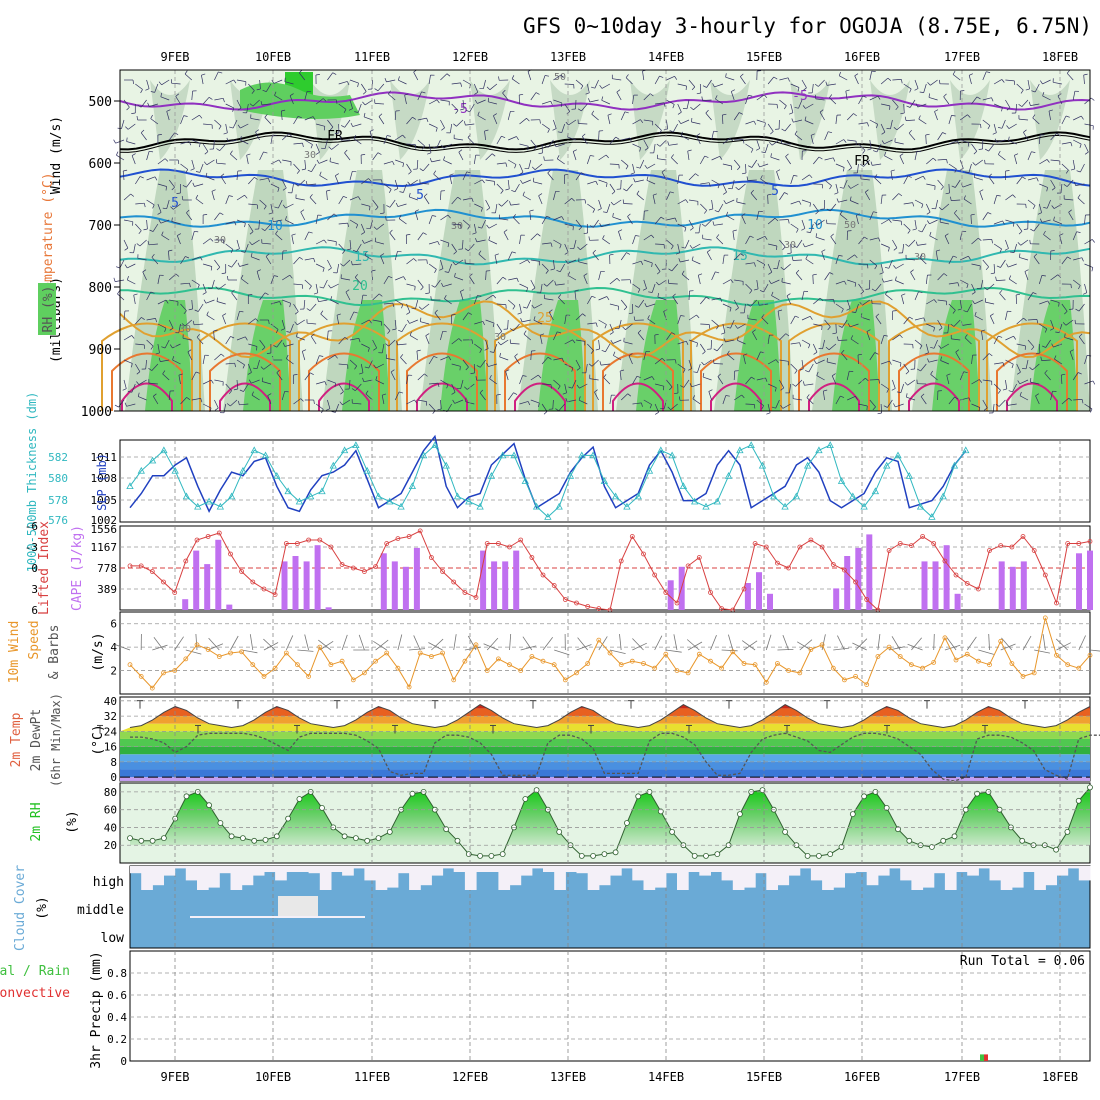 The height and width of the screenshot is (1100, 1100). I want to click on temp-tick: 8, so click(113, 762).